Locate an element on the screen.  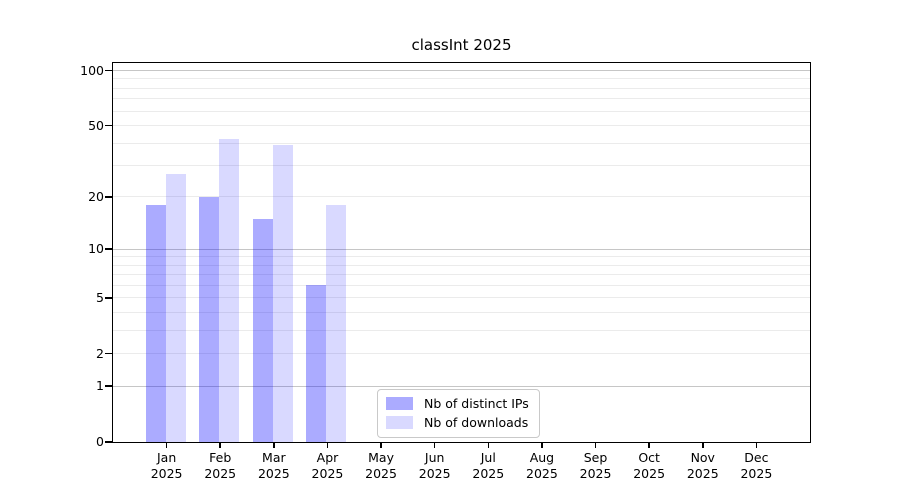
x-tick-label-month: Mar is located at coordinates (274, 457).